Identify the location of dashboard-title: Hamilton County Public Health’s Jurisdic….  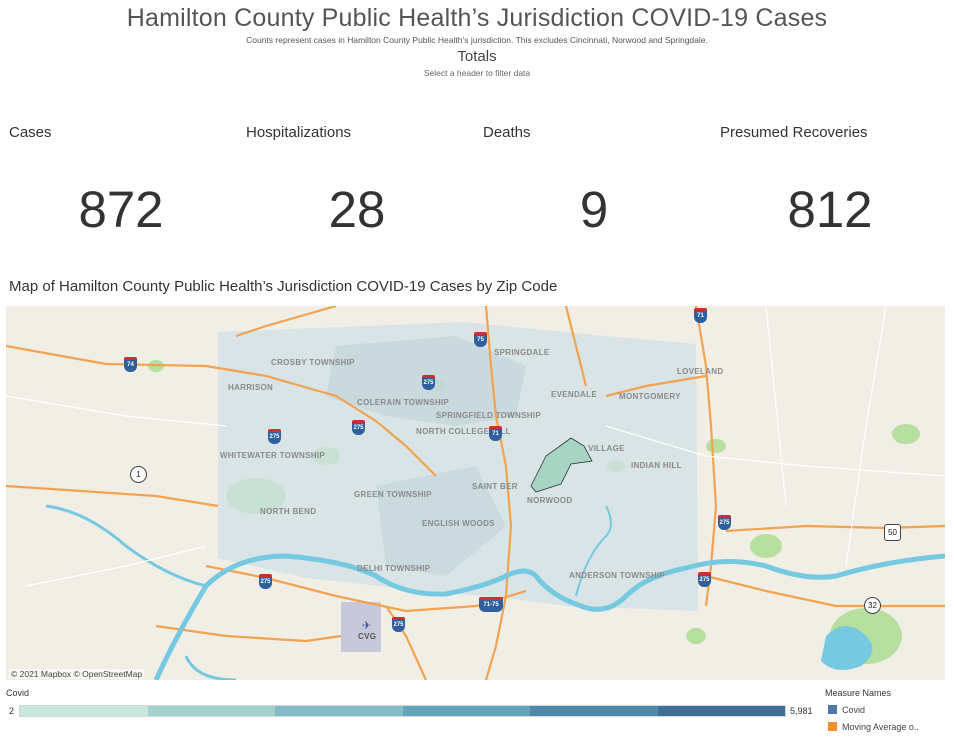
(477, 18).